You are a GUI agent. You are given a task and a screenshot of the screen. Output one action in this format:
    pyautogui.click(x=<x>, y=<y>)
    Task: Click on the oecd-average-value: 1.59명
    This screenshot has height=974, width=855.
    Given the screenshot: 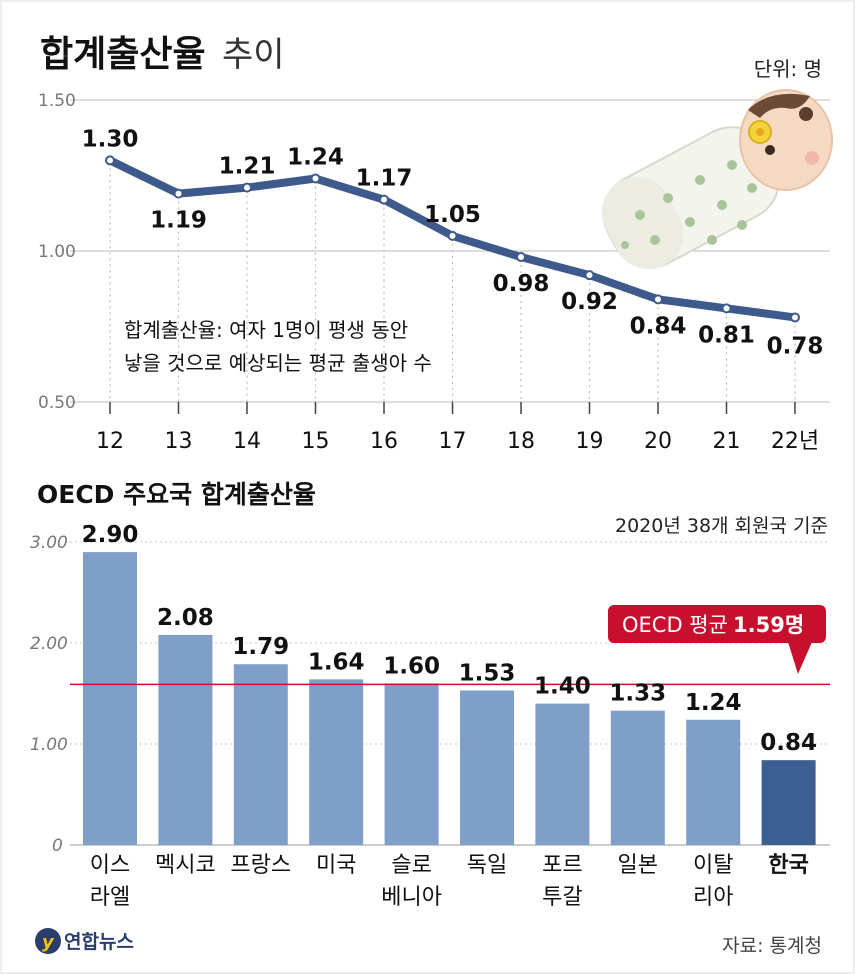 What is the action you would take?
    pyautogui.click(x=768, y=625)
    